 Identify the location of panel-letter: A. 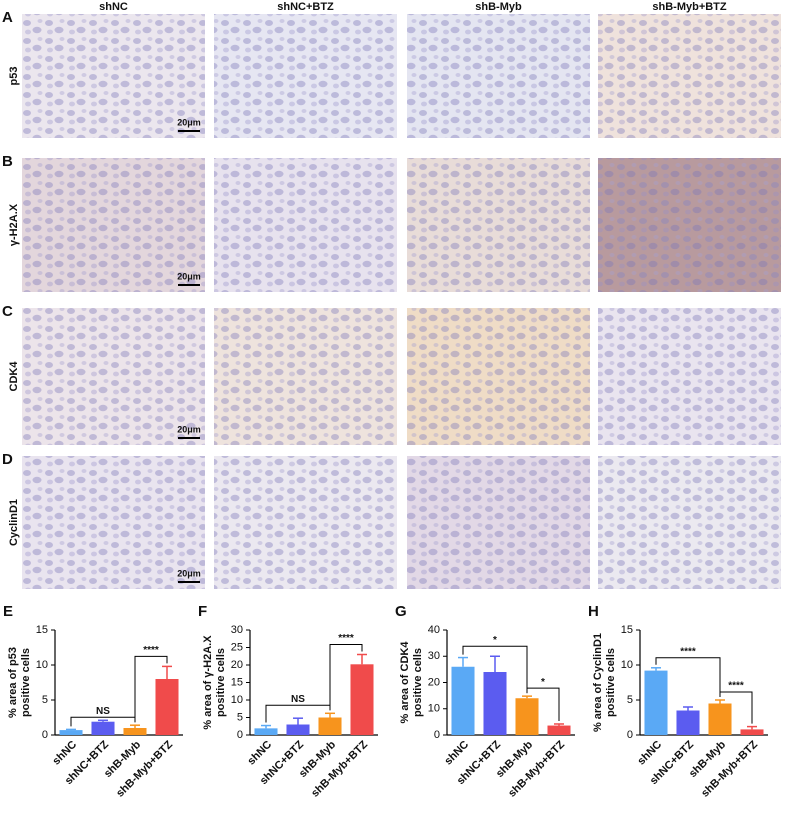
(7, 17).